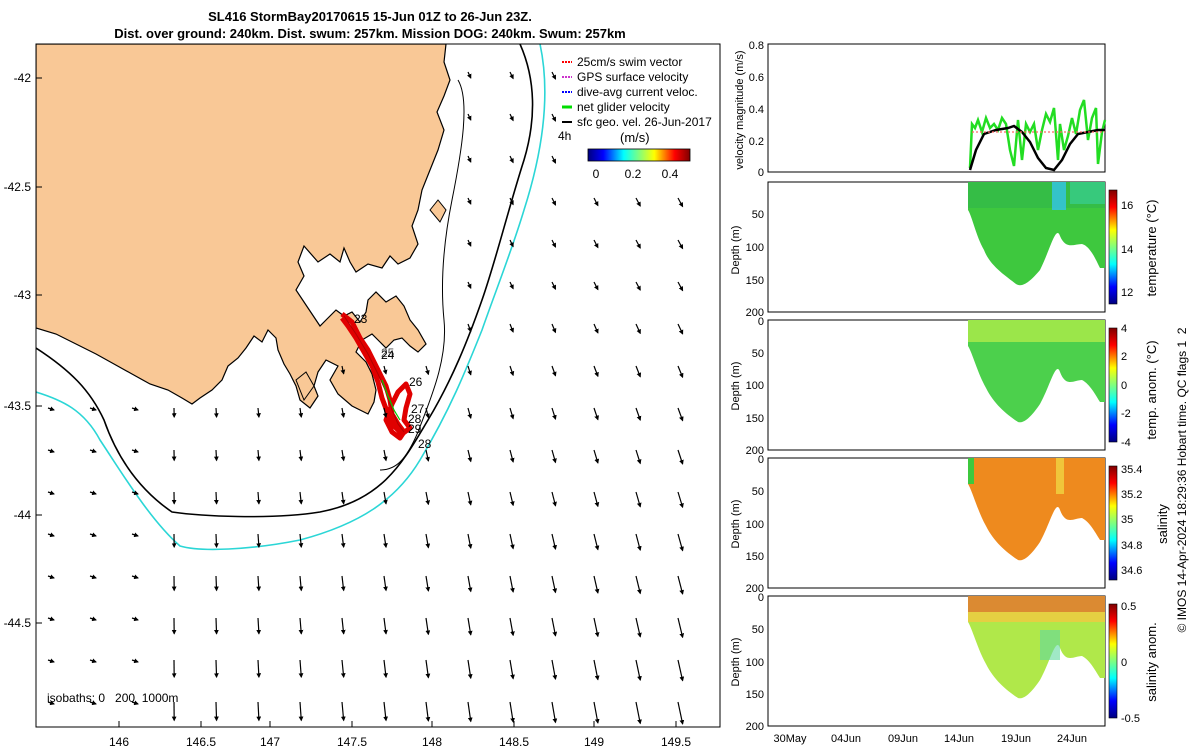 This screenshot has width=1200, height=750. What do you see at coordinates (422, 275) in the screenshot?
I see `isobath-0m` at bounding box center [422, 275].